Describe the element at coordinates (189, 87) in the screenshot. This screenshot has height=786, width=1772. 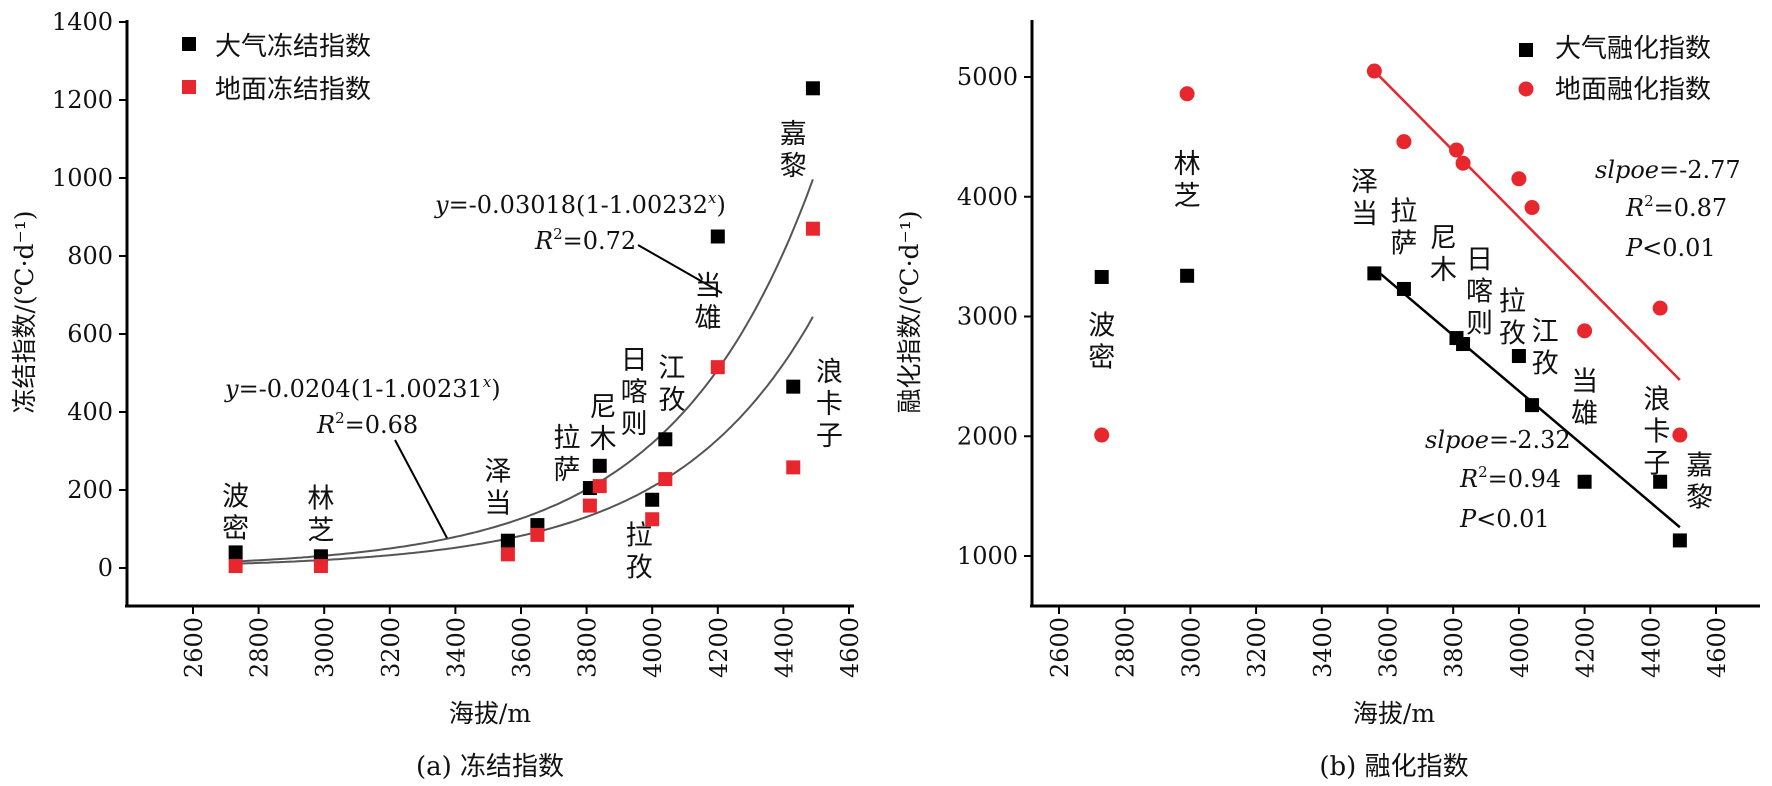
I see `legend-marker-ground-freezing` at that location.